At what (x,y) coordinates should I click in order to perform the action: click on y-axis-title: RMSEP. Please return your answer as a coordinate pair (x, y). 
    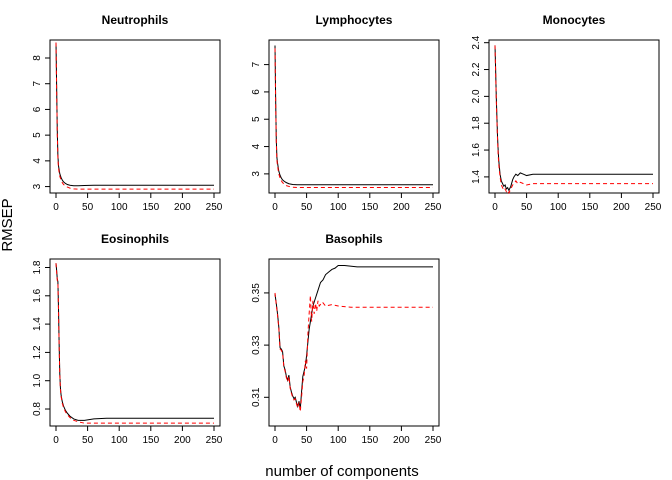
    Looking at the image, I should click on (8, 224).